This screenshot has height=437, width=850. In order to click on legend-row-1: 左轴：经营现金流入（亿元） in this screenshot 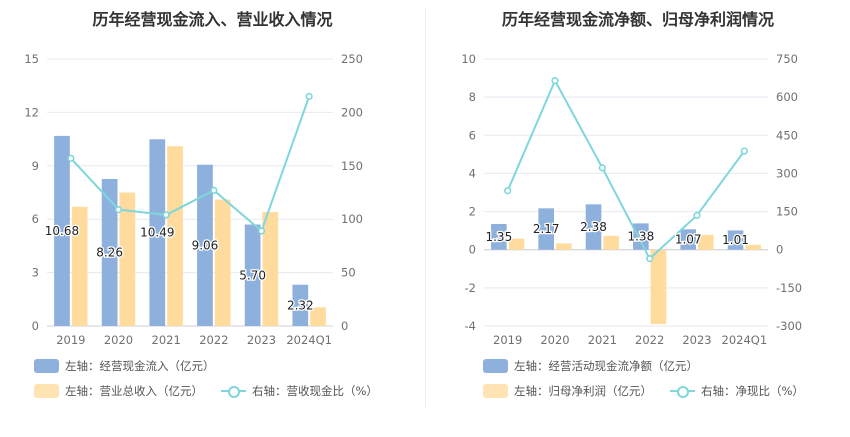, I will do `click(133, 366)`.